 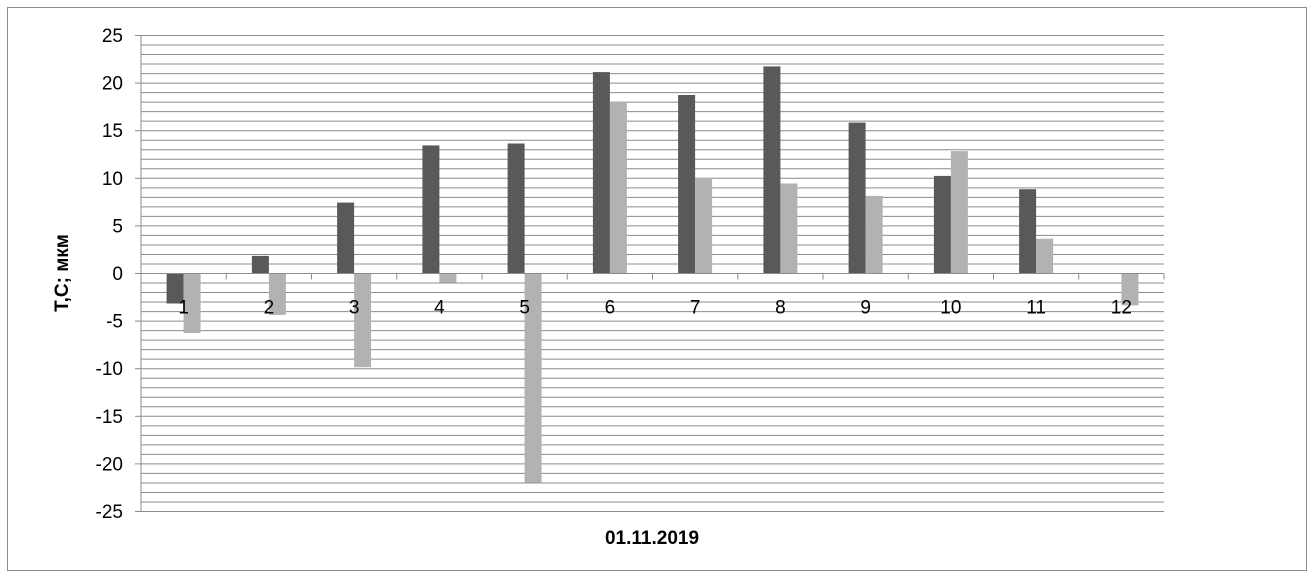 I want to click on y-tick-label: -15, so click(x=109, y=417).